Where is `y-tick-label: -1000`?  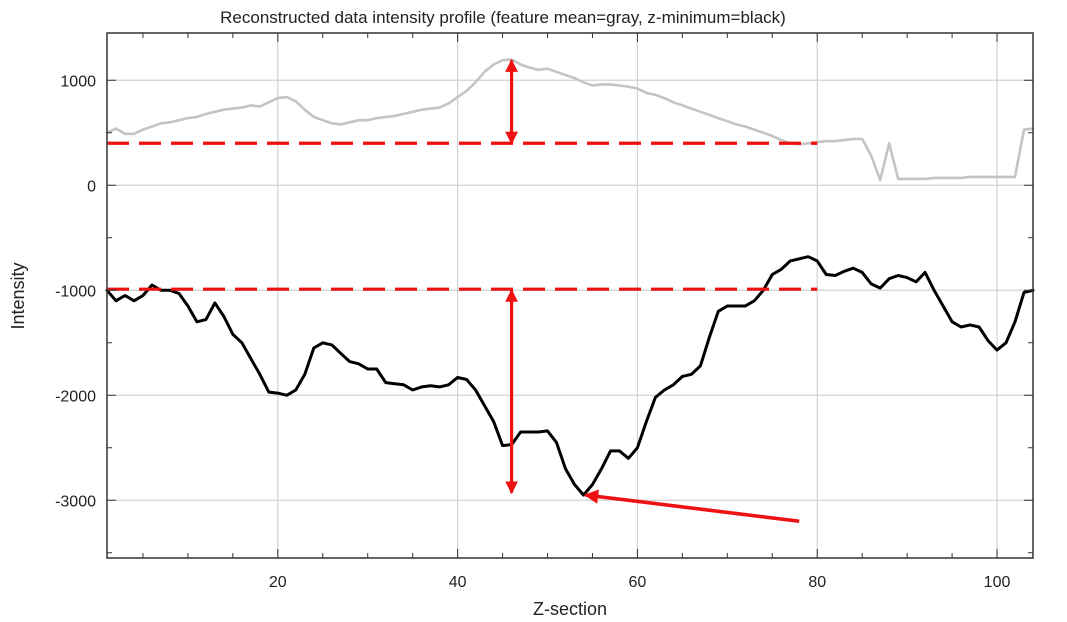 y-tick-label: -1000 is located at coordinates (75, 291).